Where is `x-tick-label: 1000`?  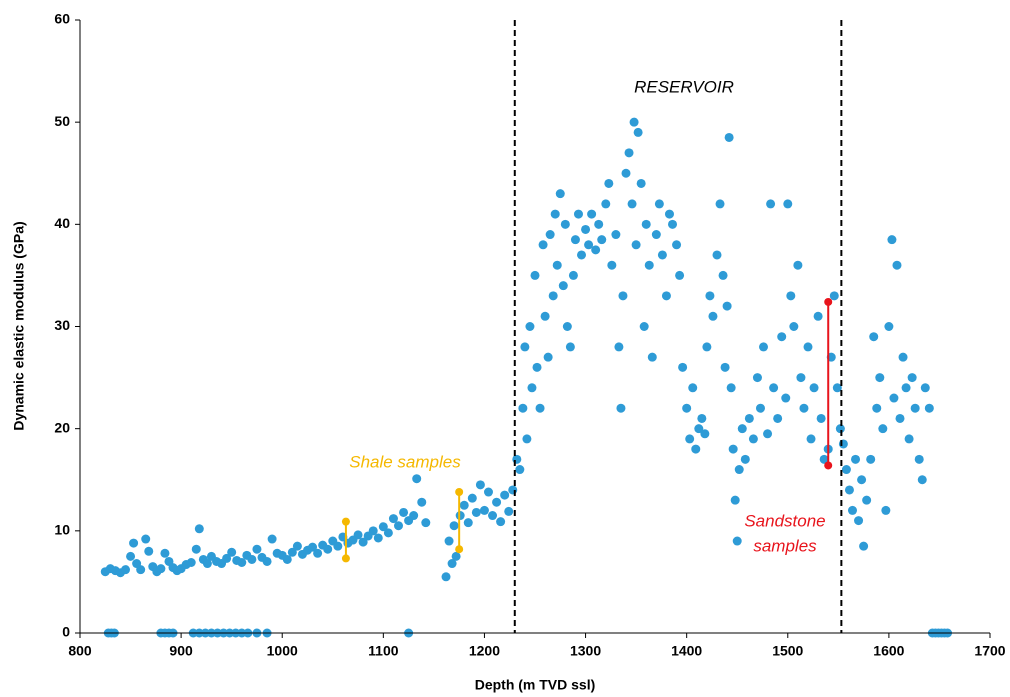
x-tick-label: 1000 is located at coordinates (282, 651).